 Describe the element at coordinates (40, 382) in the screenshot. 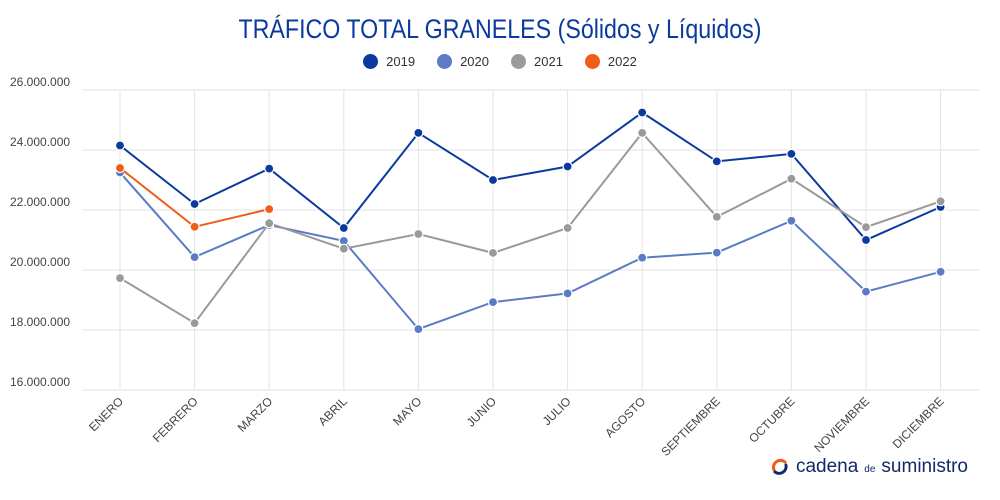

I see `y-tick-label: 16.000.000` at that location.